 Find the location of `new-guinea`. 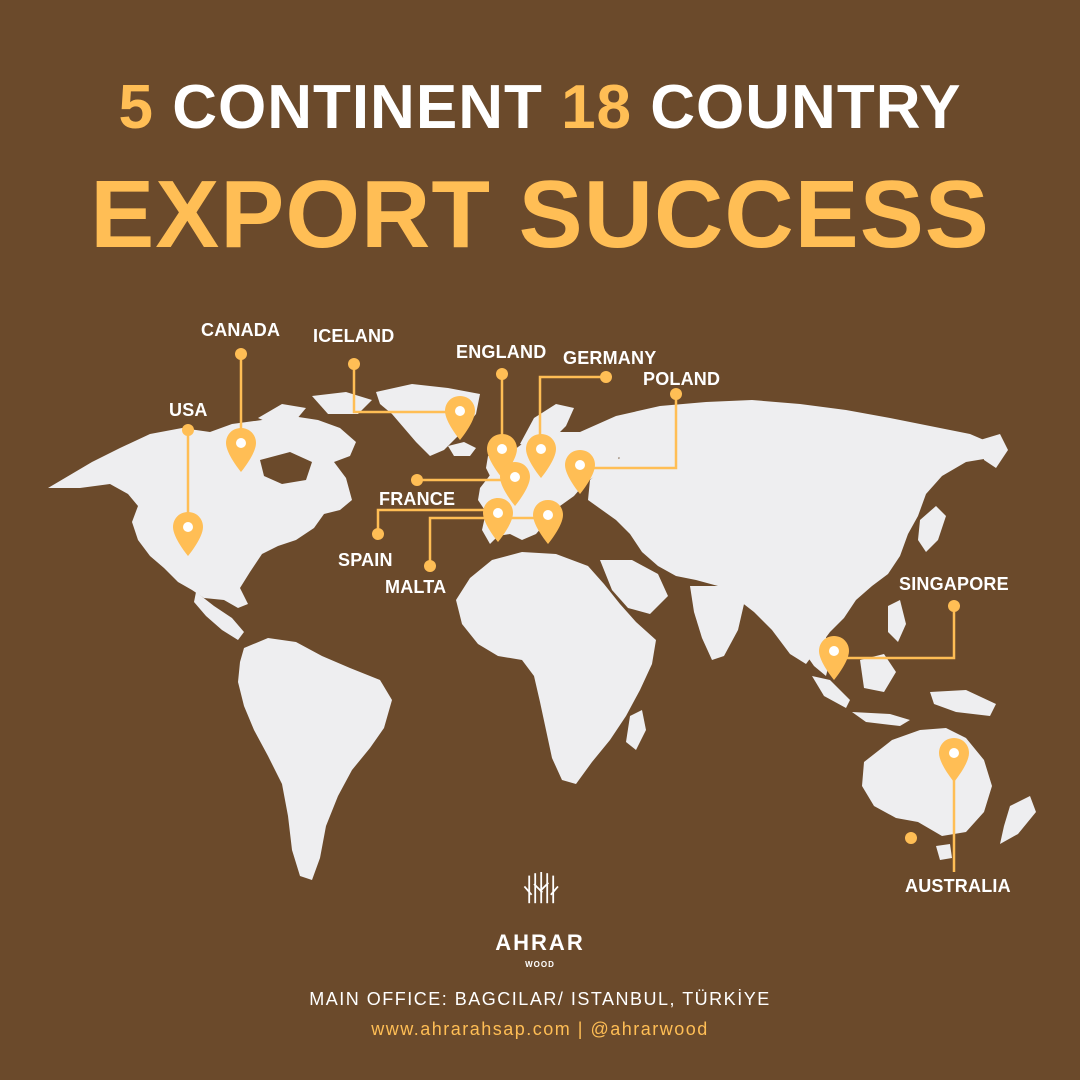

new-guinea is located at coordinates (963, 703).